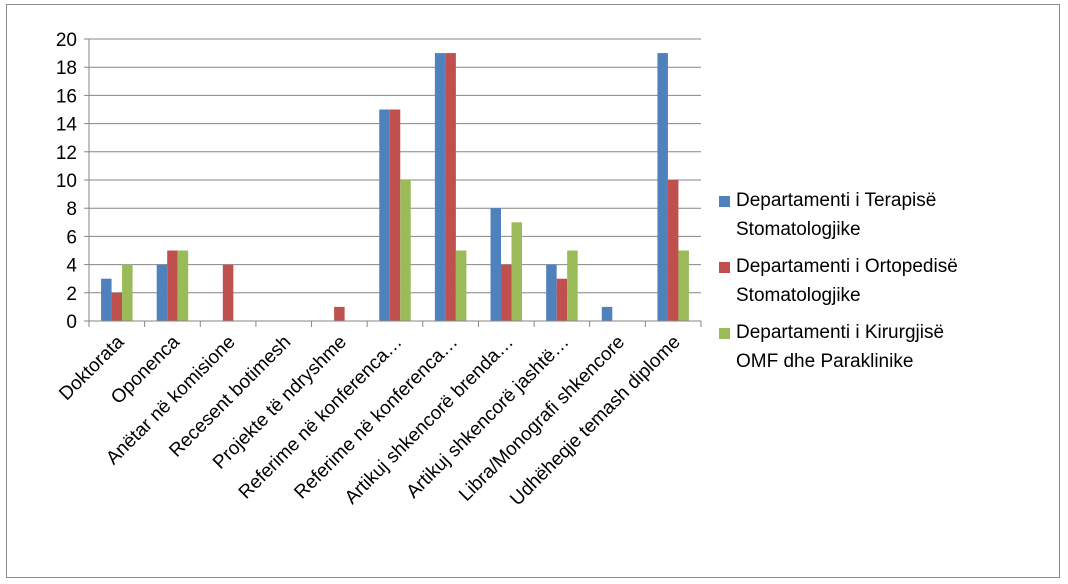  Describe the element at coordinates (67, 125) in the screenshot. I see `y-tick-label: 14` at that location.